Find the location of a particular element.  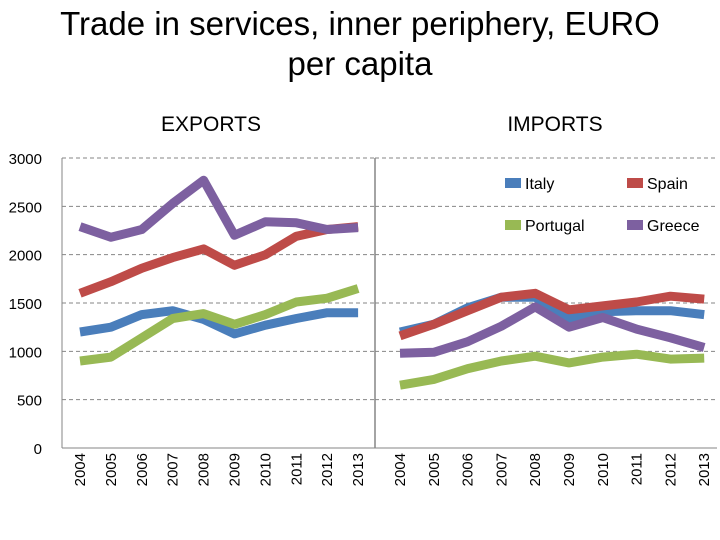

series-line-exports-greece is located at coordinates (218, 208).